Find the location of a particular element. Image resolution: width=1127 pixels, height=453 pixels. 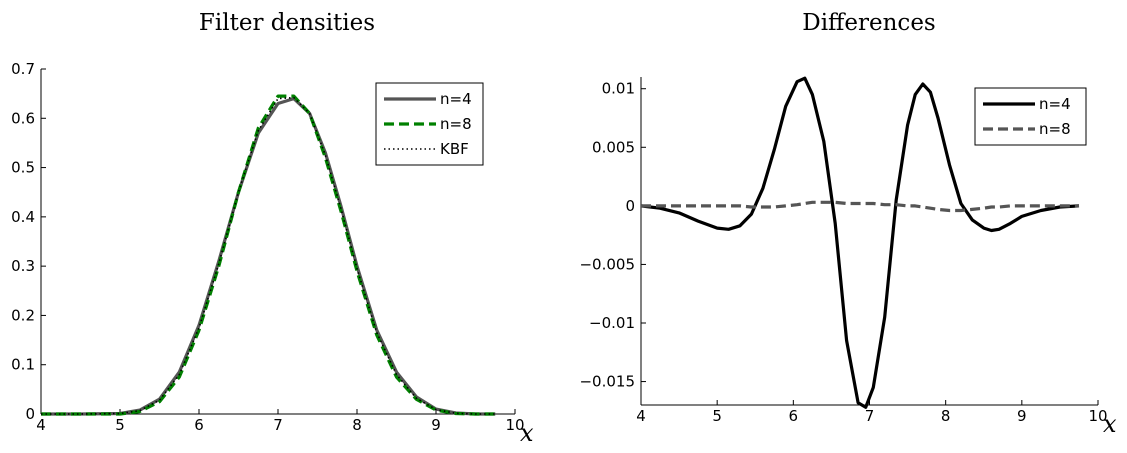

legend-label-2: KBF is located at coordinates (454, 149).